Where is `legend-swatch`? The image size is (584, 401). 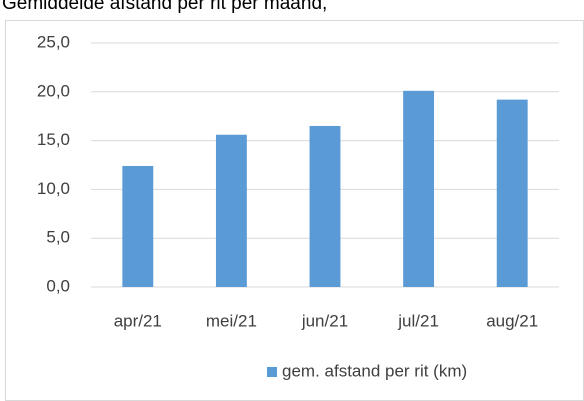 legend-swatch is located at coordinates (272, 372).